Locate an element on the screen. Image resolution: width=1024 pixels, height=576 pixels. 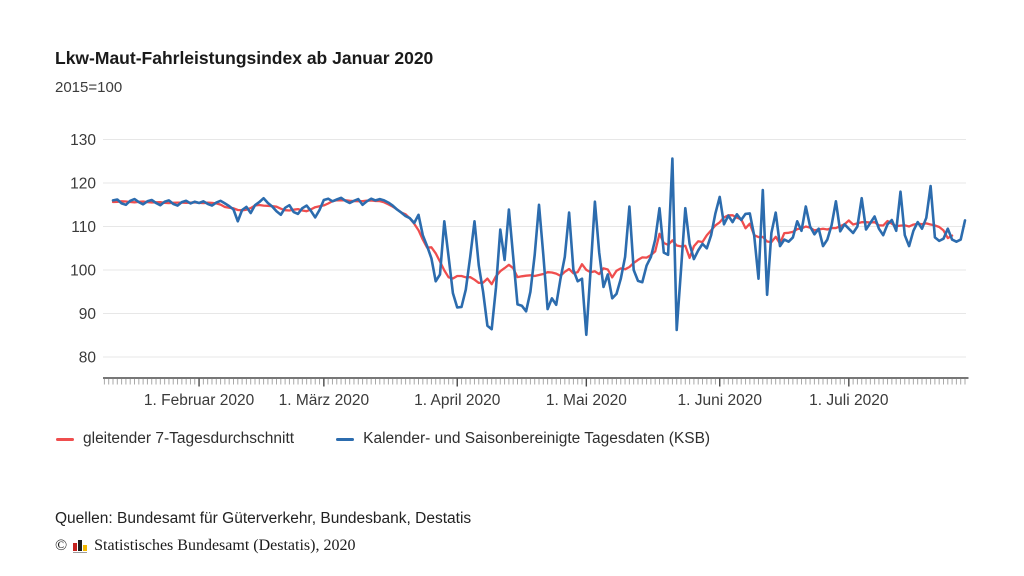
copyright-symbol: © is located at coordinates (61, 545).